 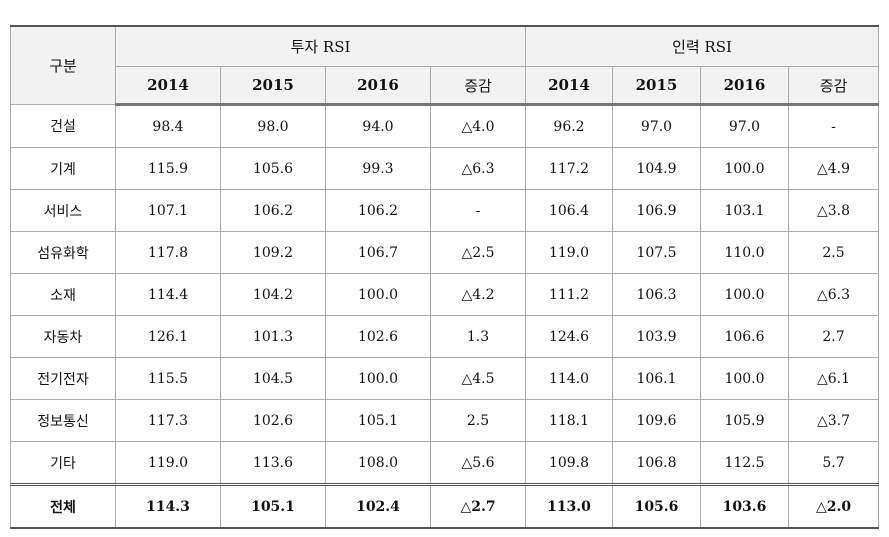 What do you see at coordinates (478, 378) in the screenshot?
I see `cell: △4.5` at bounding box center [478, 378].